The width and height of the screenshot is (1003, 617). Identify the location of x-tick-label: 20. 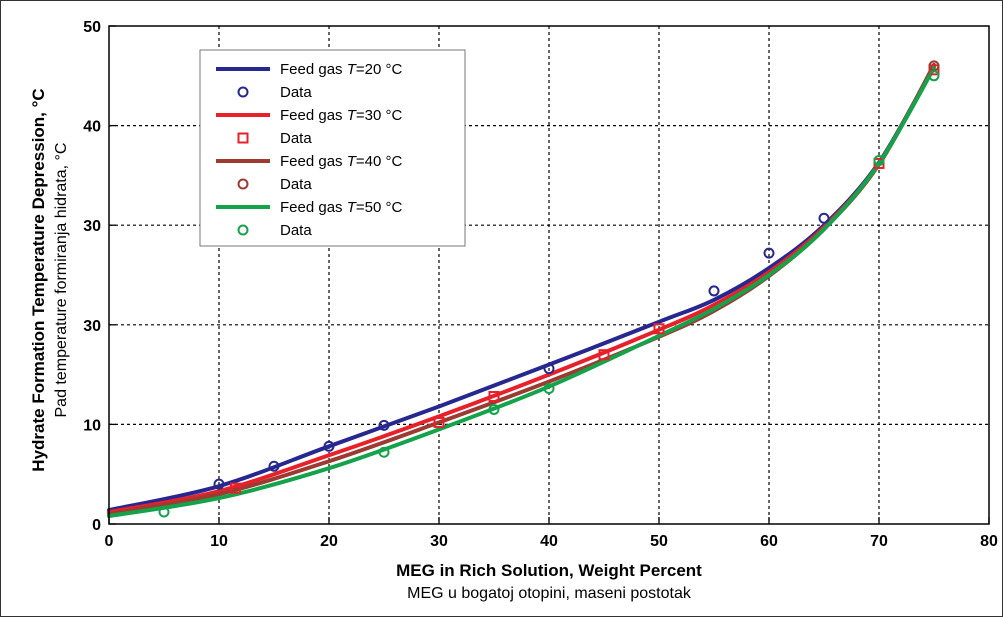
(329, 541).